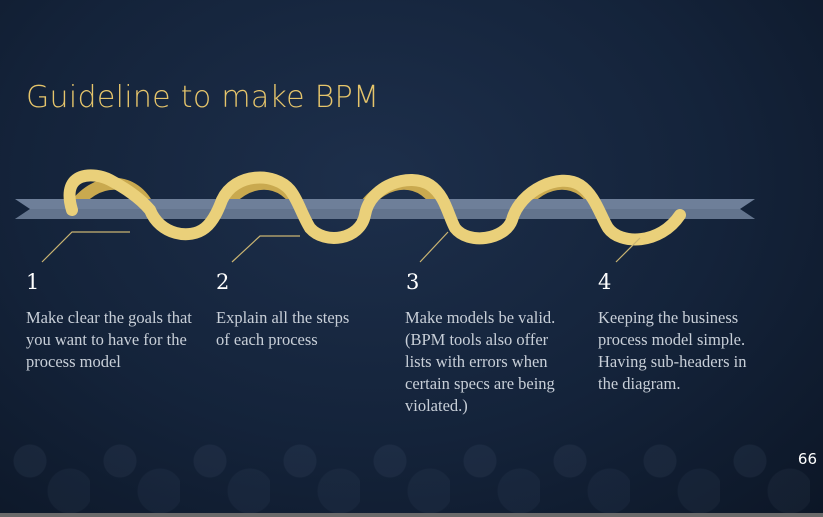  Describe the element at coordinates (413, 282) in the screenshot. I see `step-number-3: 3` at that location.